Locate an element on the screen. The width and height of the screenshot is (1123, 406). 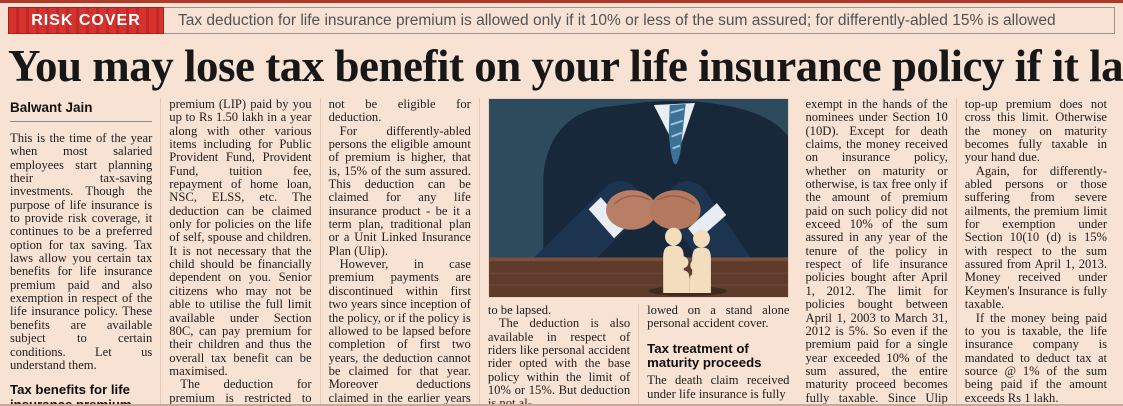
family-figures is located at coordinates (687, 260).